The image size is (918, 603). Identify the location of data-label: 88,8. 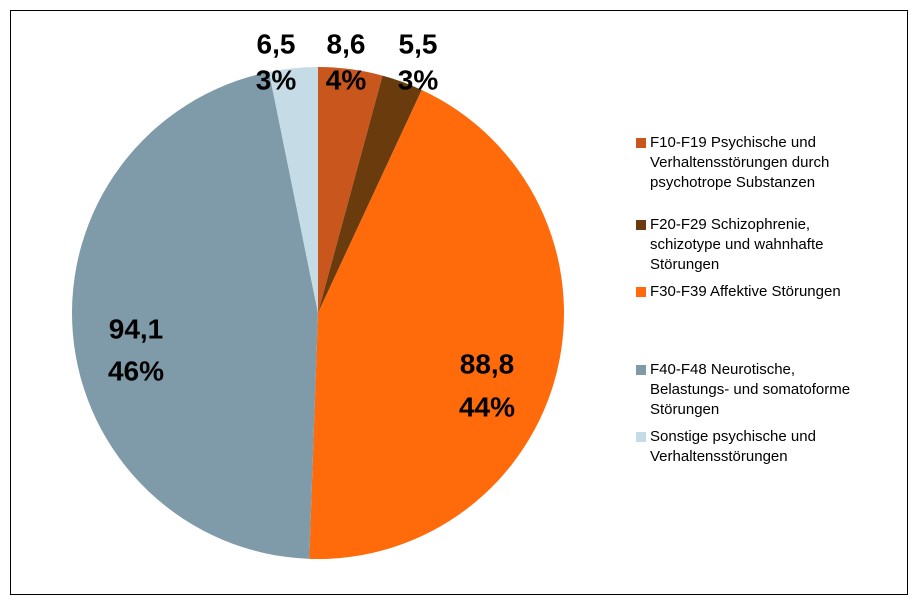
(487, 363).